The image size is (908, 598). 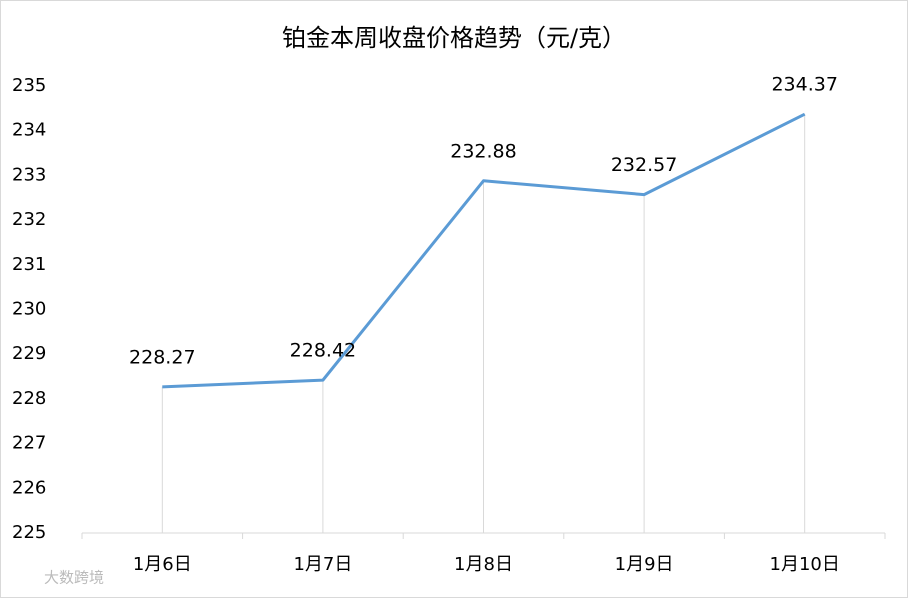 What do you see at coordinates (29, 443) in the screenshot?
I see `y-tick-label: 227` at bounding box center [29, 443].